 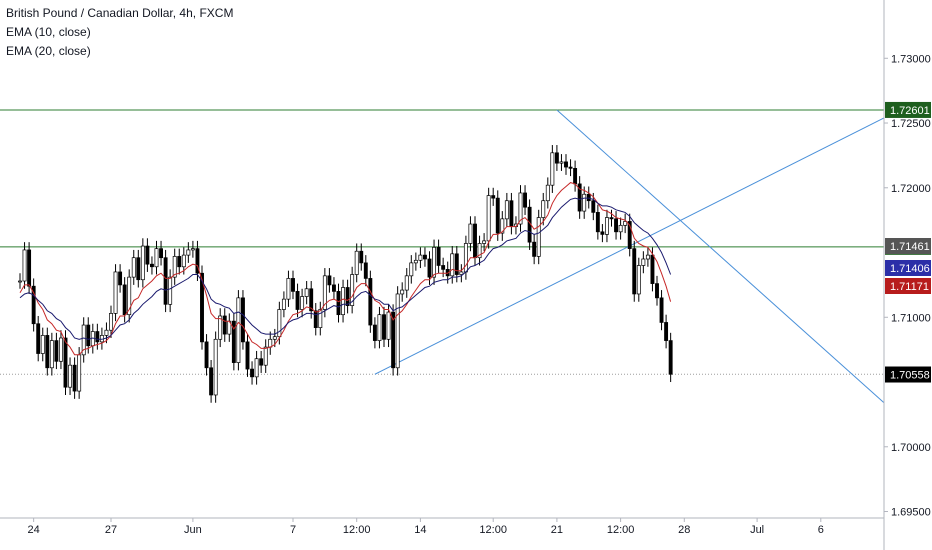 I want to click on price-label: 1.72601, so click(x=910, y=111).